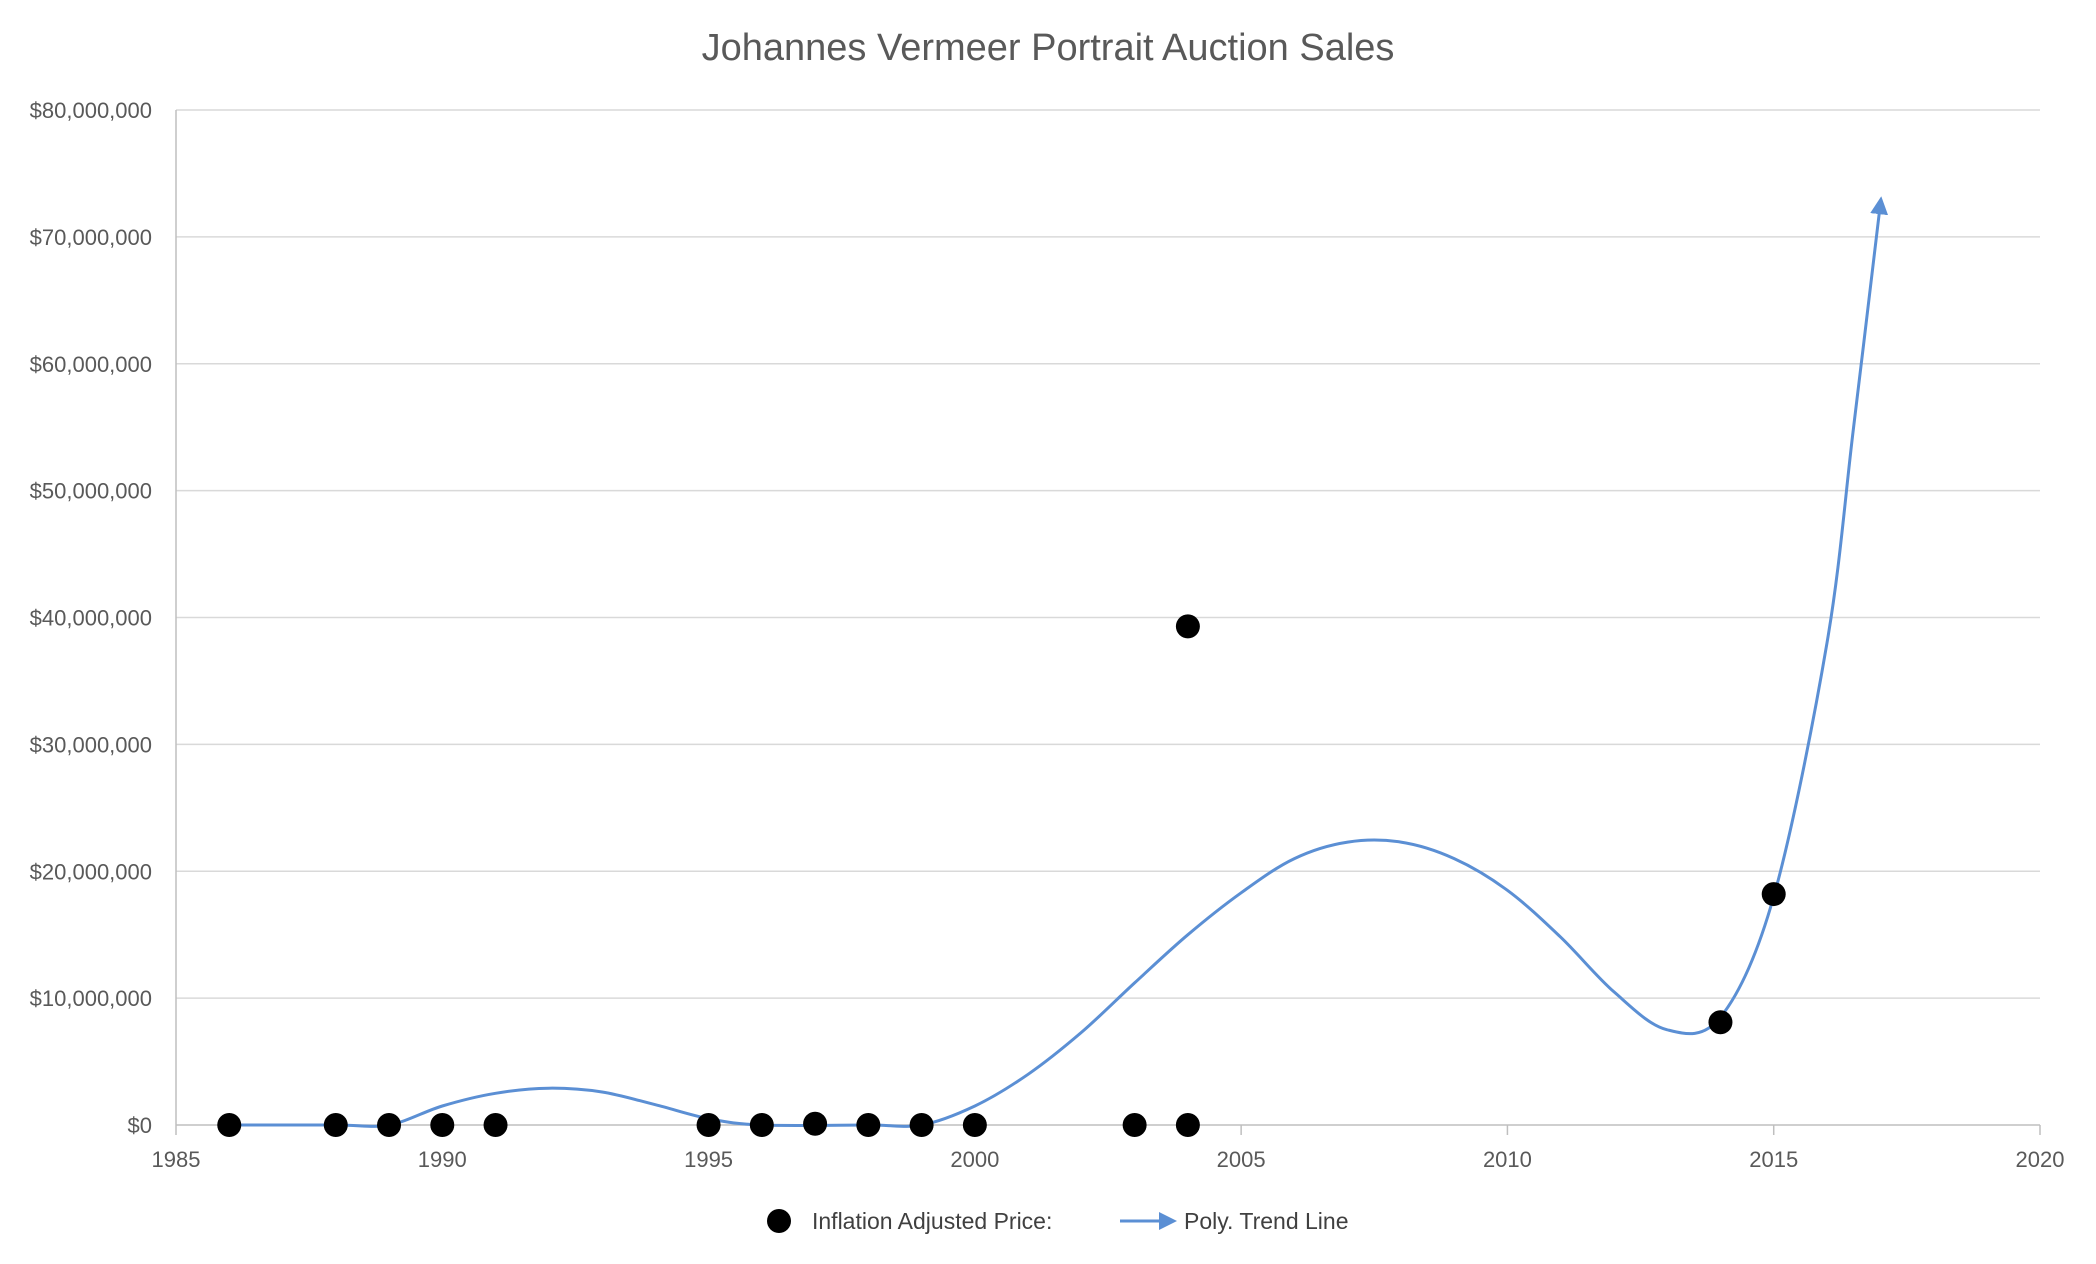 Image resolution: width=2096 pixels, height=1264 pixels. I want to click on legend-label-inflation-adjusted-price: Inflation Adjusted Price:, so click(932, 1221).